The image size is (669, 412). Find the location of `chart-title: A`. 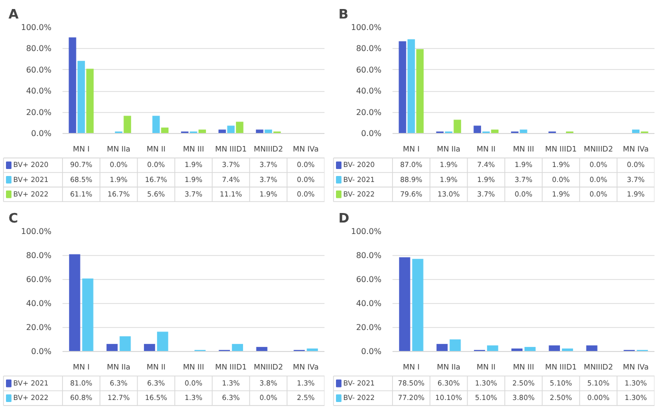

chart-title: A is located at coordinates (13, 15).